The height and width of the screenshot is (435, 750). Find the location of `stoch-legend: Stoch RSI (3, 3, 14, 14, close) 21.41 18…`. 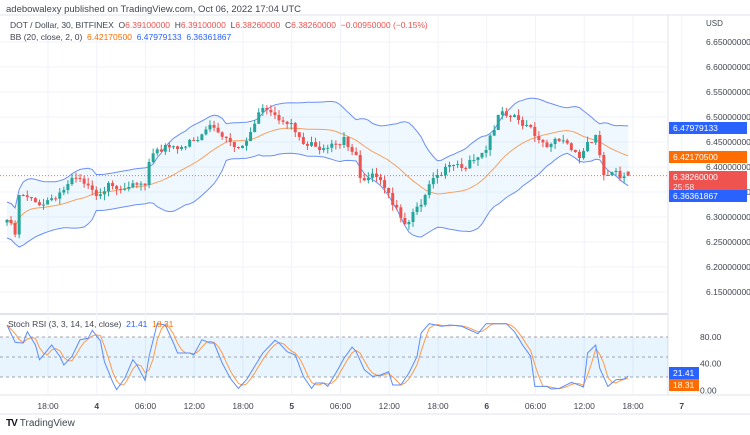

stoch-legend: Stoch RSI (3, 3, 14, 14, close) 21.41 18… is located at coordinates (90, 324).